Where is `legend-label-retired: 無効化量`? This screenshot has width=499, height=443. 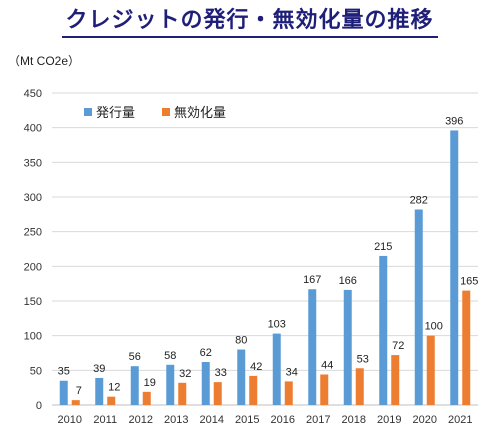 legend-label-retired: 無効化量 is located at coordinates (200, 113).